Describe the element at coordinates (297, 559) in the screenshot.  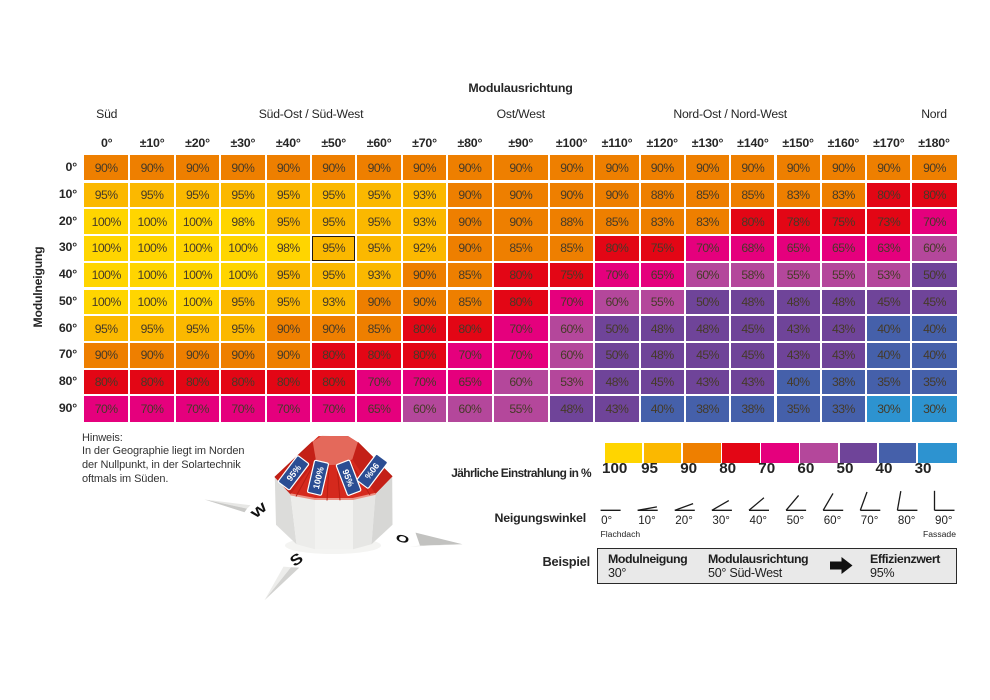
I see `svg-text: S` at that location.